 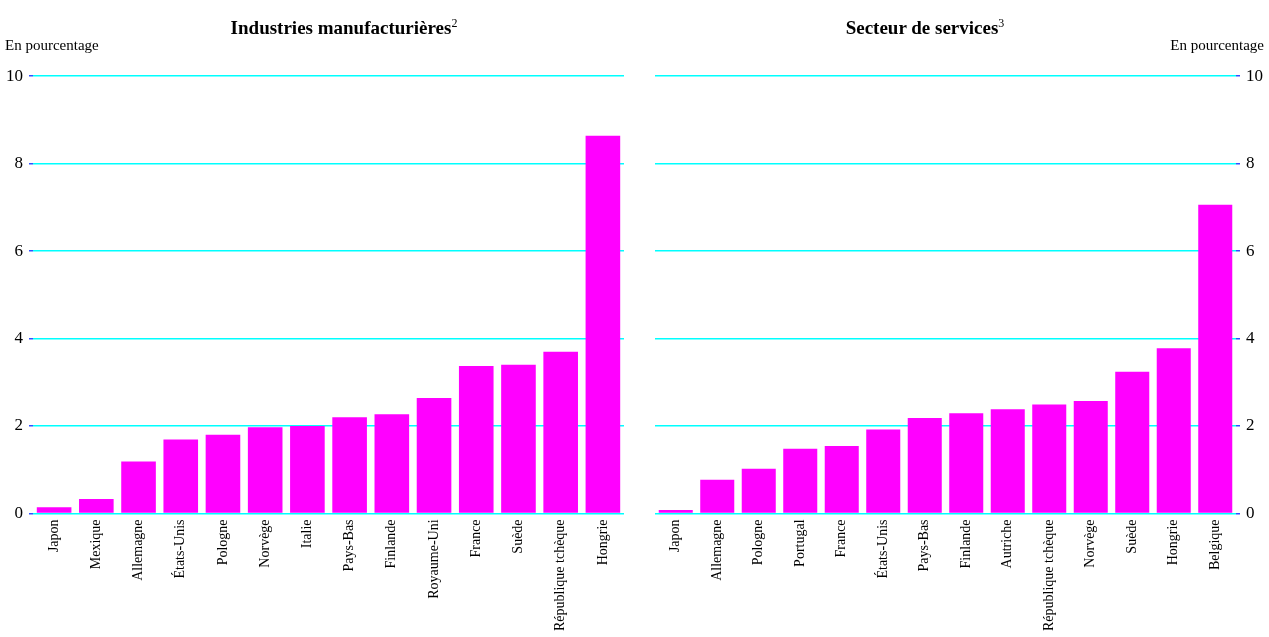 What do you see at coordinates (18, 163) in the screenshot?
I see `y-tick-label: 8` at bounding box center [18, 163].